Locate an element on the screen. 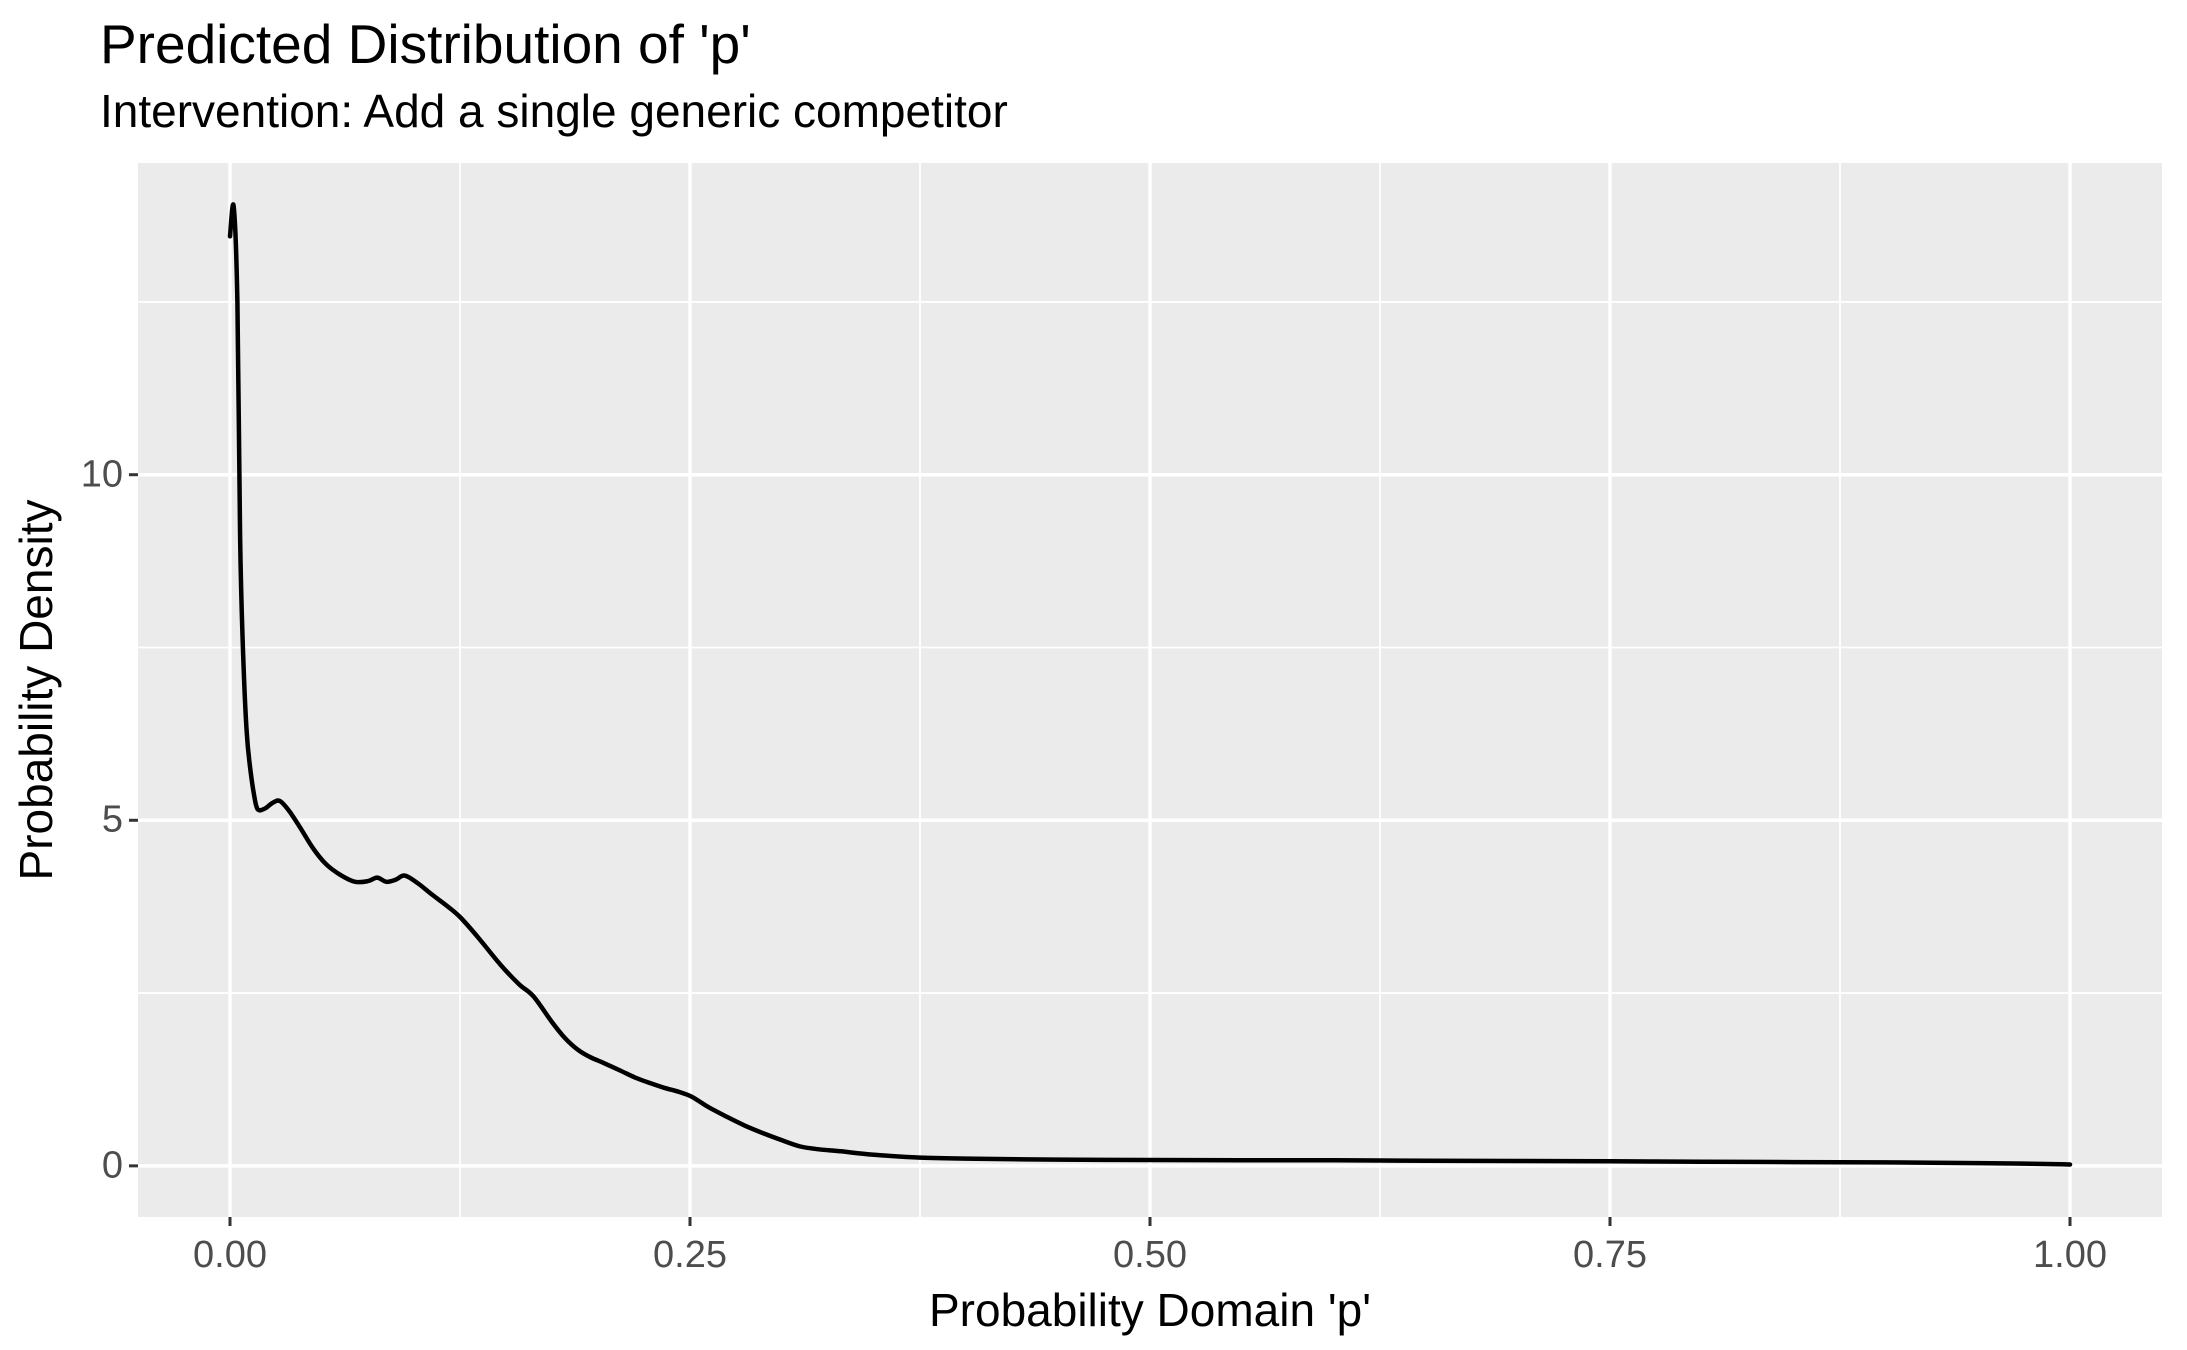 The height and width of the screenshot is (1350, 2187). x-axis-title: Probability Domain 'p' is located at coordinates (1150, 1310).